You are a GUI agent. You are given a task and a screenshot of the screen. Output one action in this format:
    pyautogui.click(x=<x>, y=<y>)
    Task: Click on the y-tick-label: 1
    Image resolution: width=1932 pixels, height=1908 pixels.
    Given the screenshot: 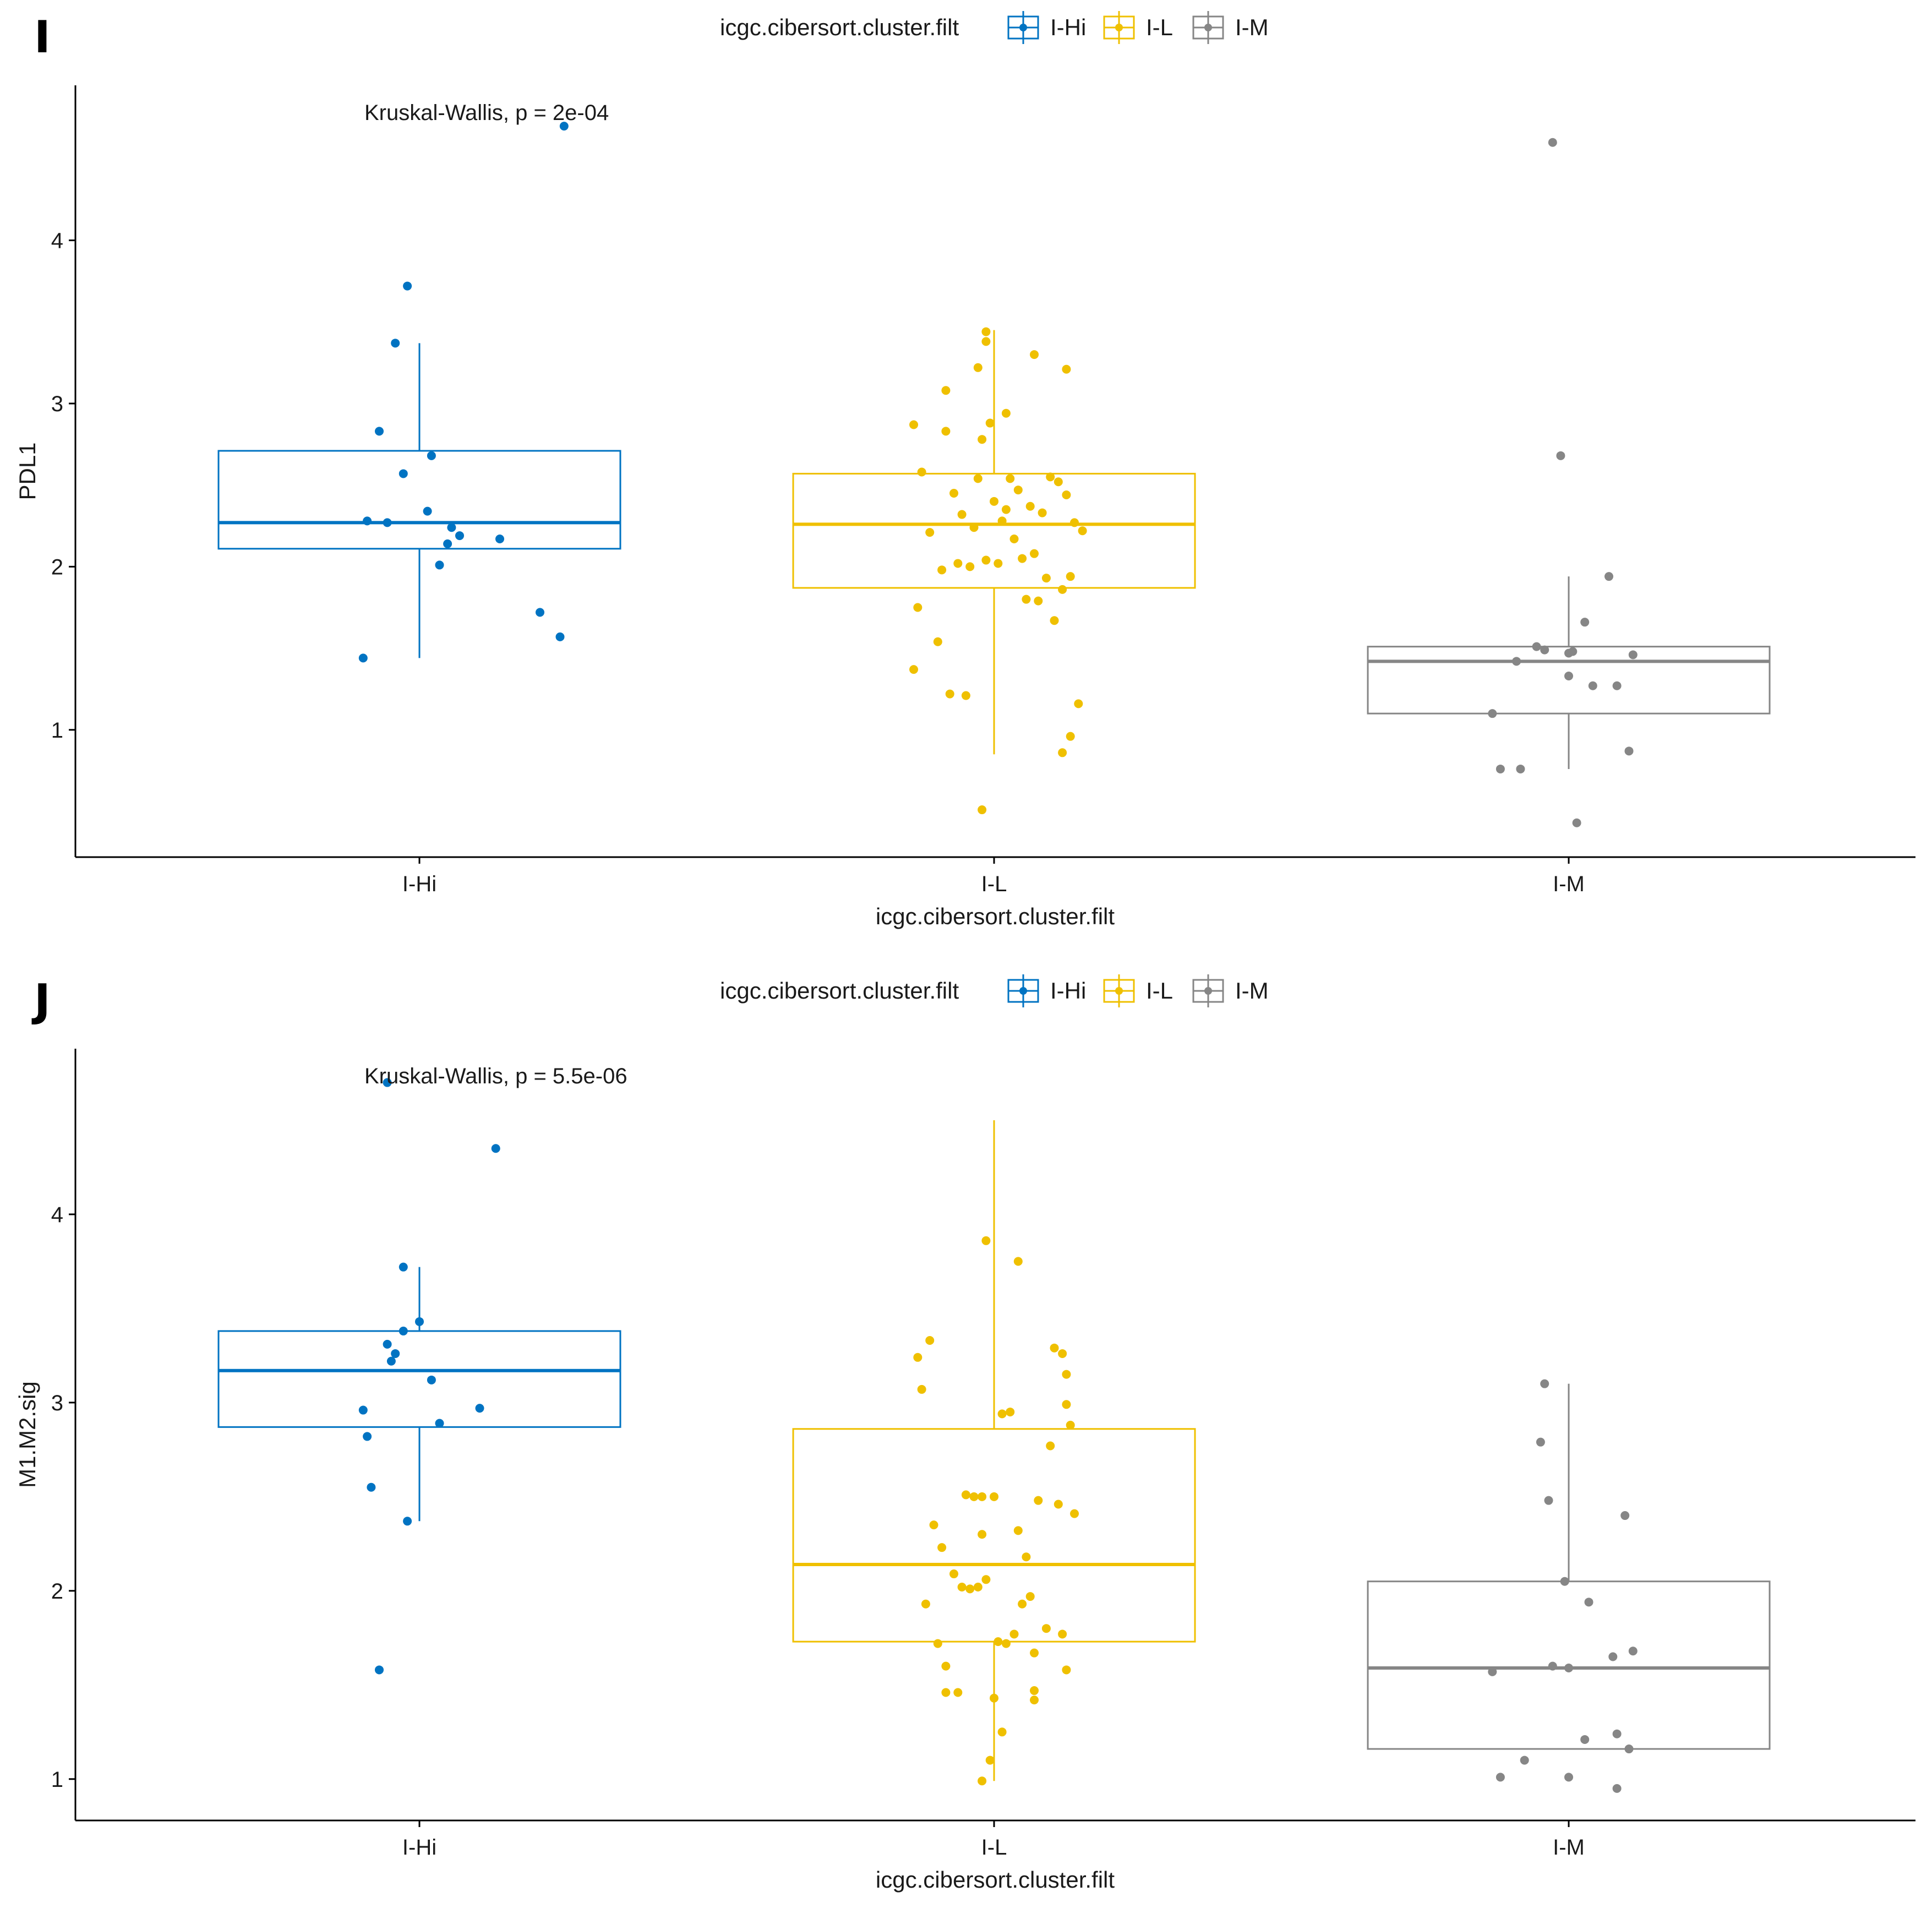 What is the action you would take?
    pyautogui.click(x=57, y=1780)
    